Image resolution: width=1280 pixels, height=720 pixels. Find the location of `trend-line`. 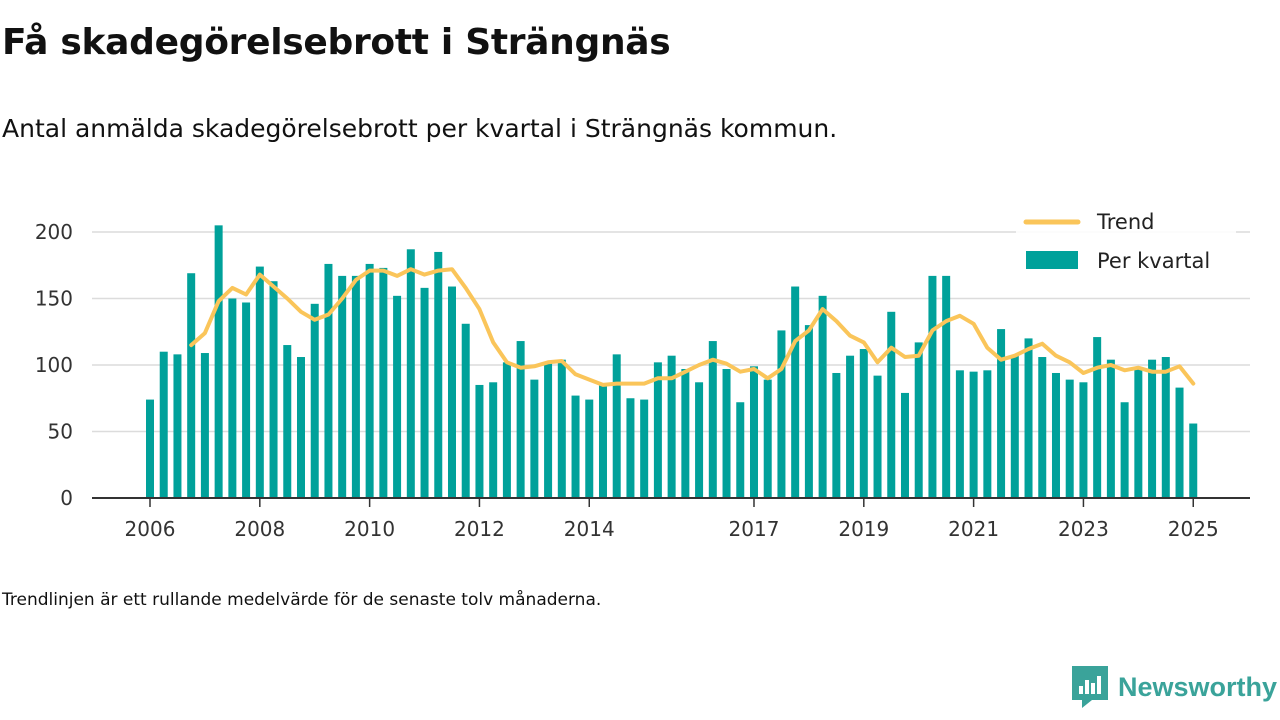

trend-line is located at coordinates (692, 327).